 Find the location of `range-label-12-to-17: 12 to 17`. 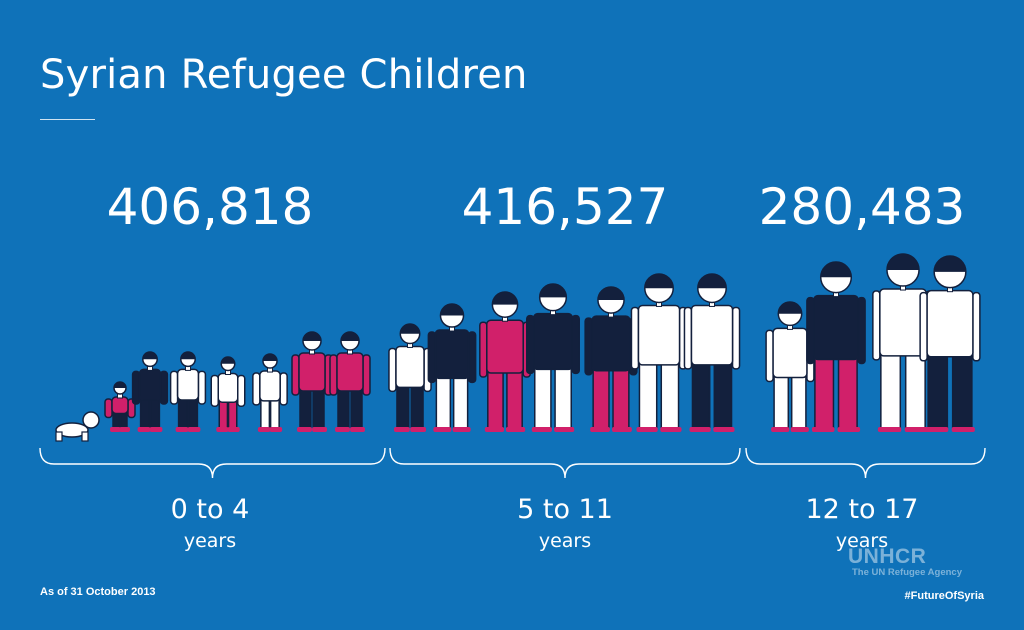

range-label-12-to-17: 12 to 17 is located at coordinates (862, 509).